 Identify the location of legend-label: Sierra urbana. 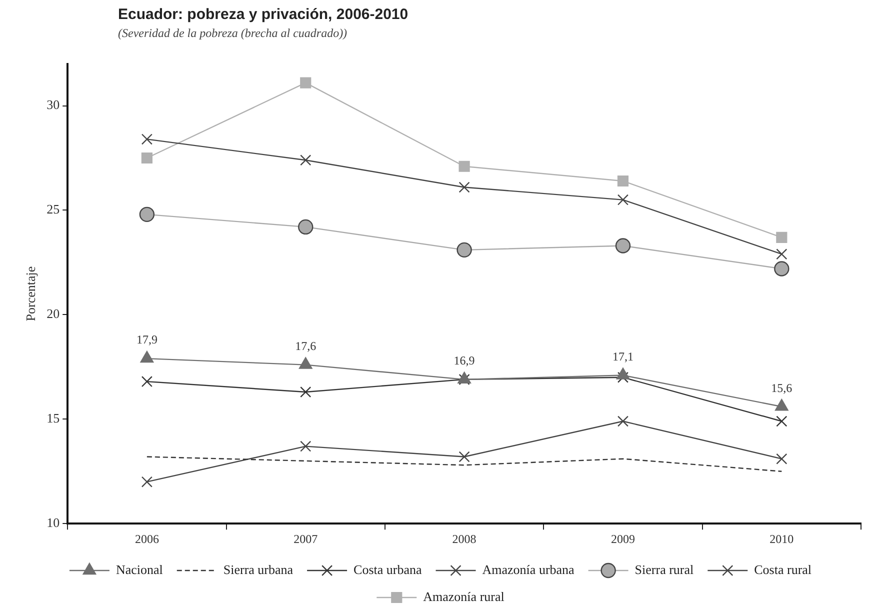
(258, 569).